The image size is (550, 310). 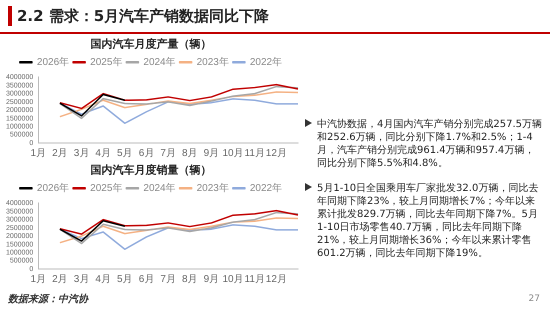 What do you see at coordinates (139, 16) in the screenshot?
I see `text: 2.2 需求：5月汽车产销数据同比下降` at bounding box center [139, 16].